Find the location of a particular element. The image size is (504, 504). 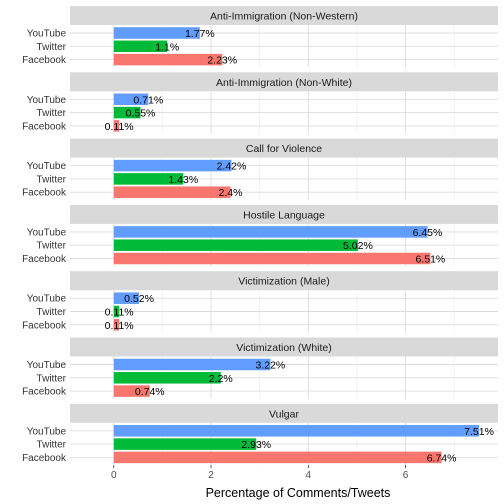

value-label: 5.02% is located at coordinates (358, 246).